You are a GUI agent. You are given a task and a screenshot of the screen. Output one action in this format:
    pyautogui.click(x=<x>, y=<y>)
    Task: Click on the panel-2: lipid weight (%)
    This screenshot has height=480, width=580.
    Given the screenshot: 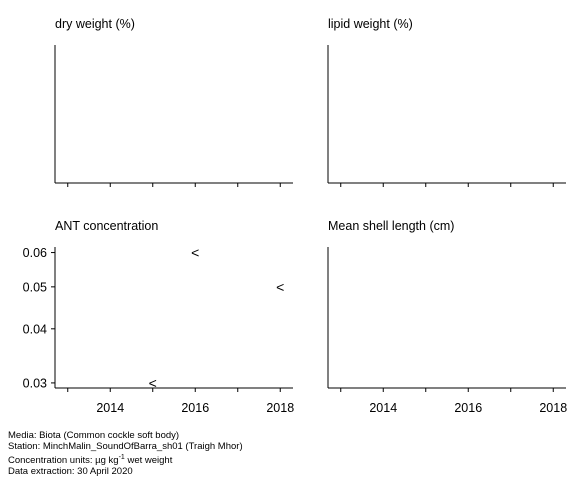 What is the action you would take?
    pyautogui.click(x=446, y=102)
    